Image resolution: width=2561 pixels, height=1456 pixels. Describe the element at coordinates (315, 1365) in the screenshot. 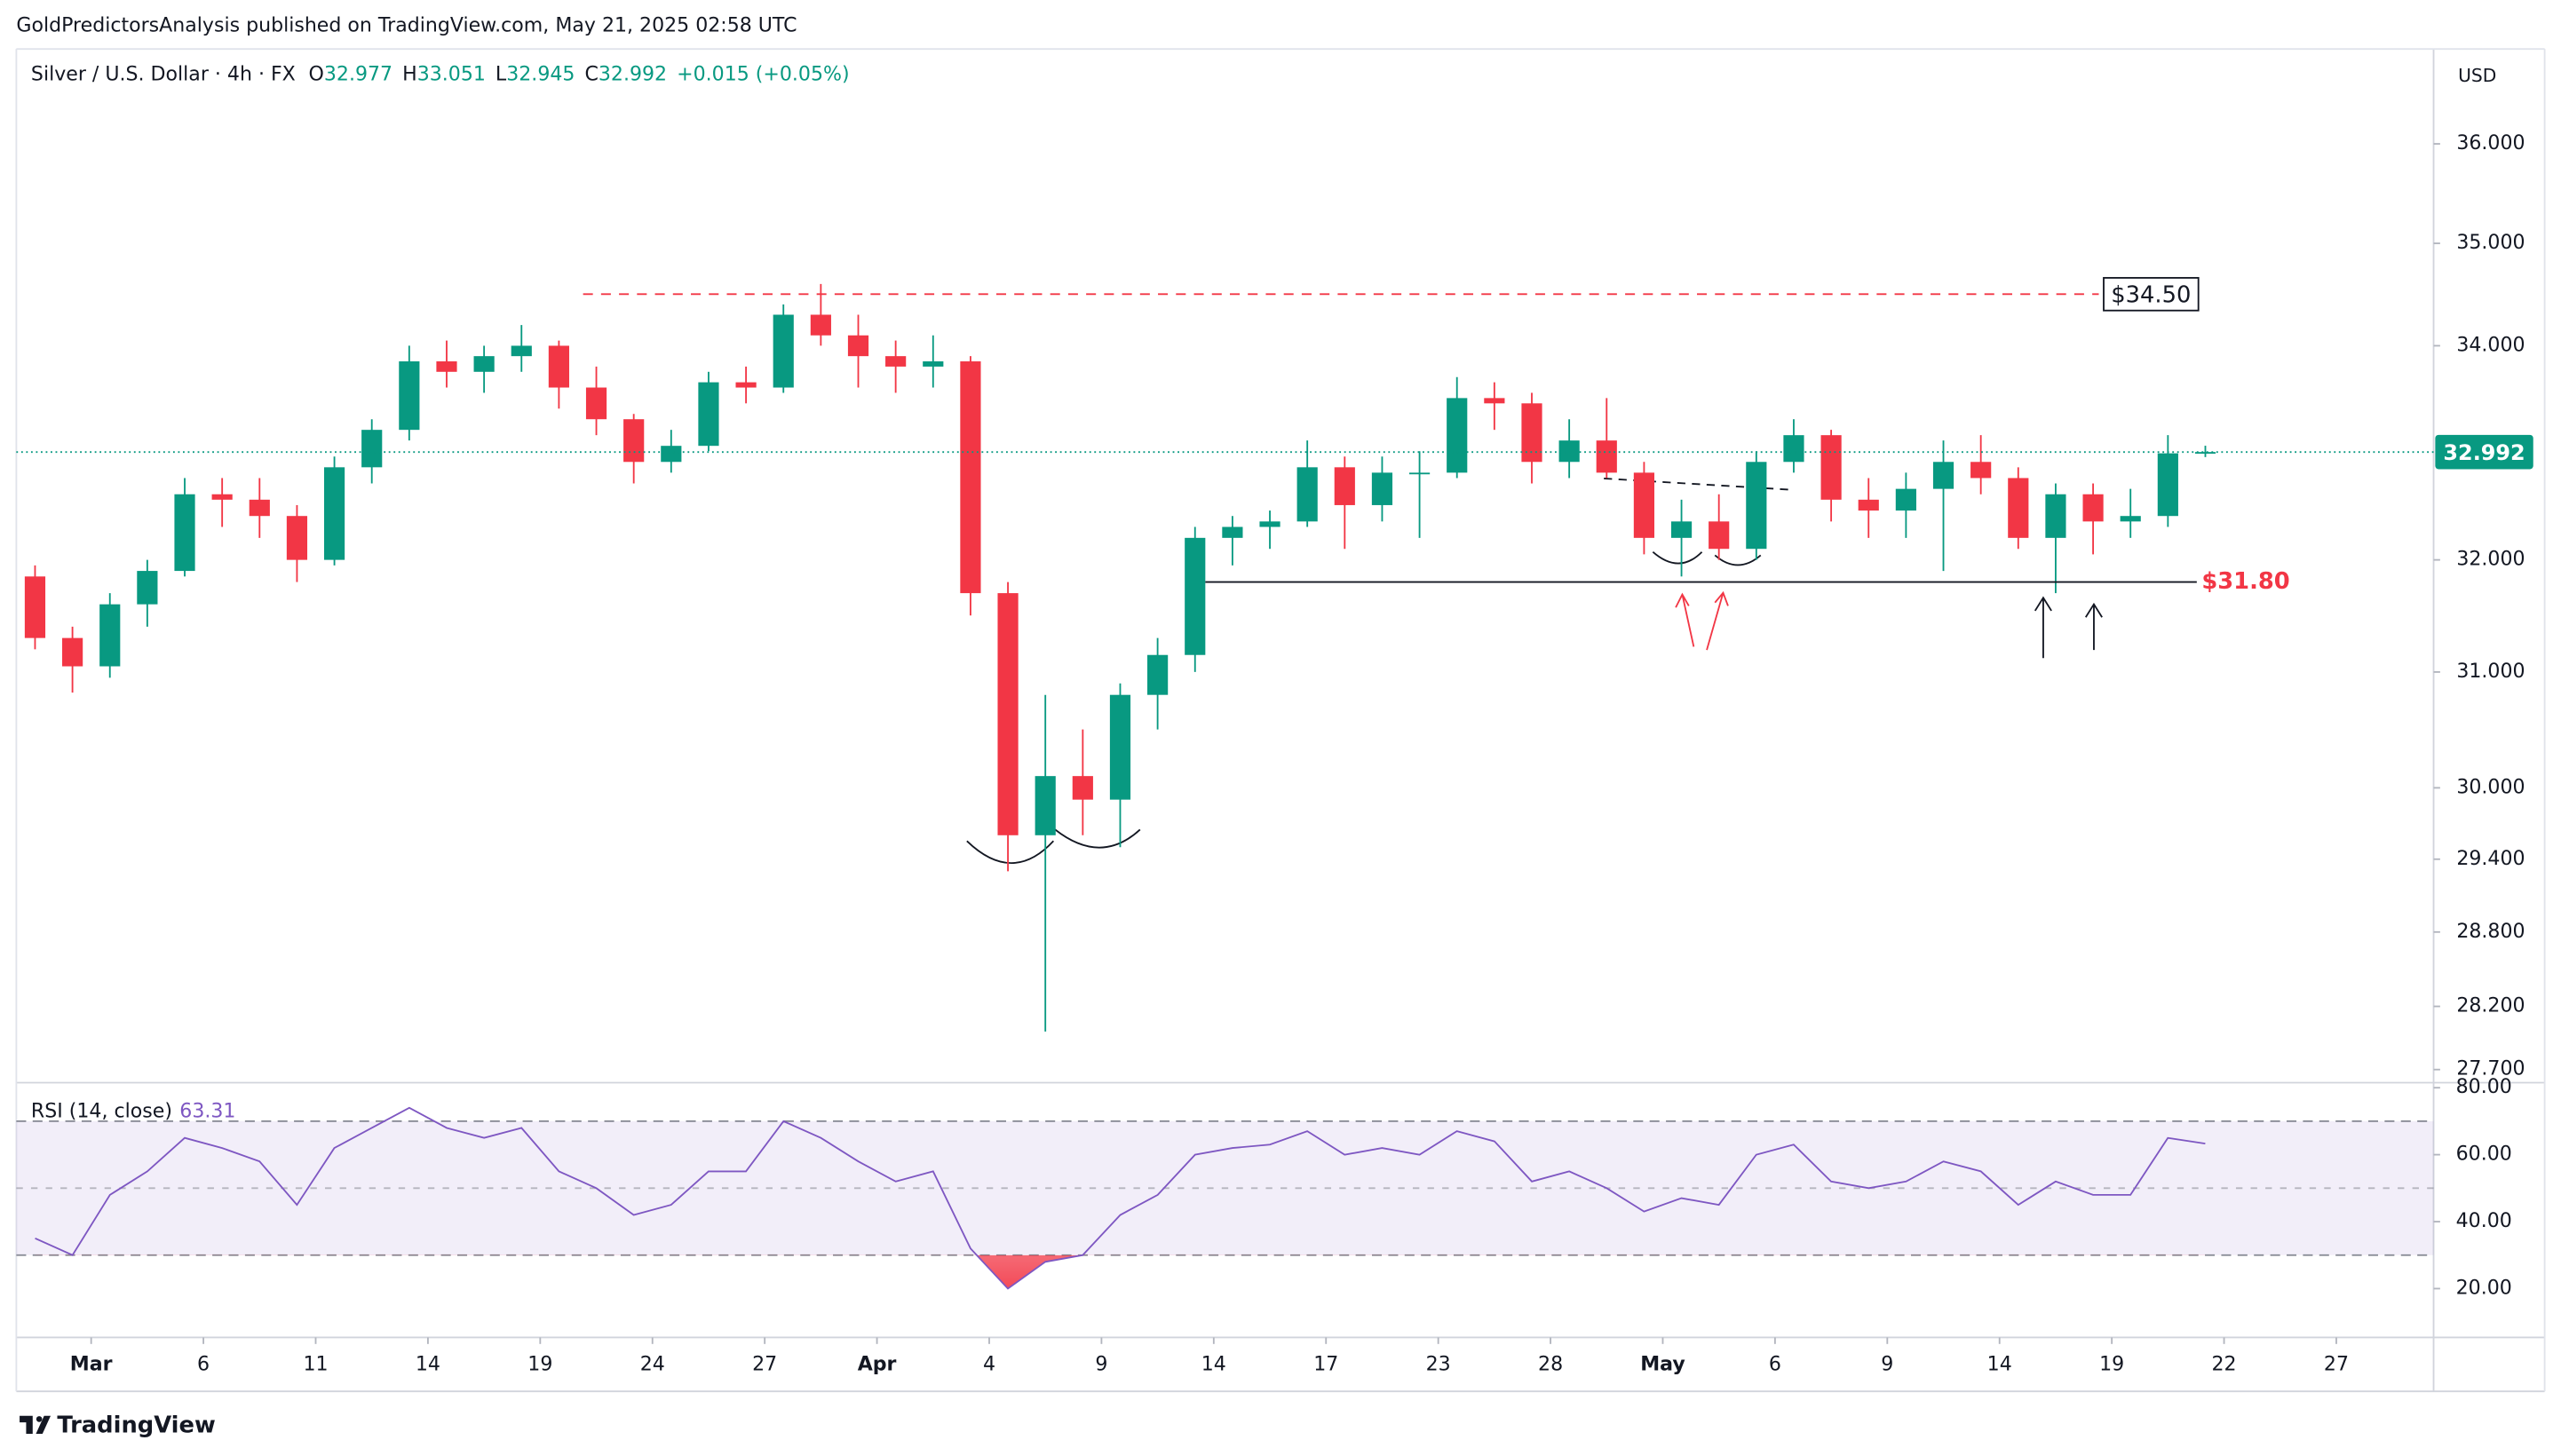

I see `x-tick-label: 11` at that location.